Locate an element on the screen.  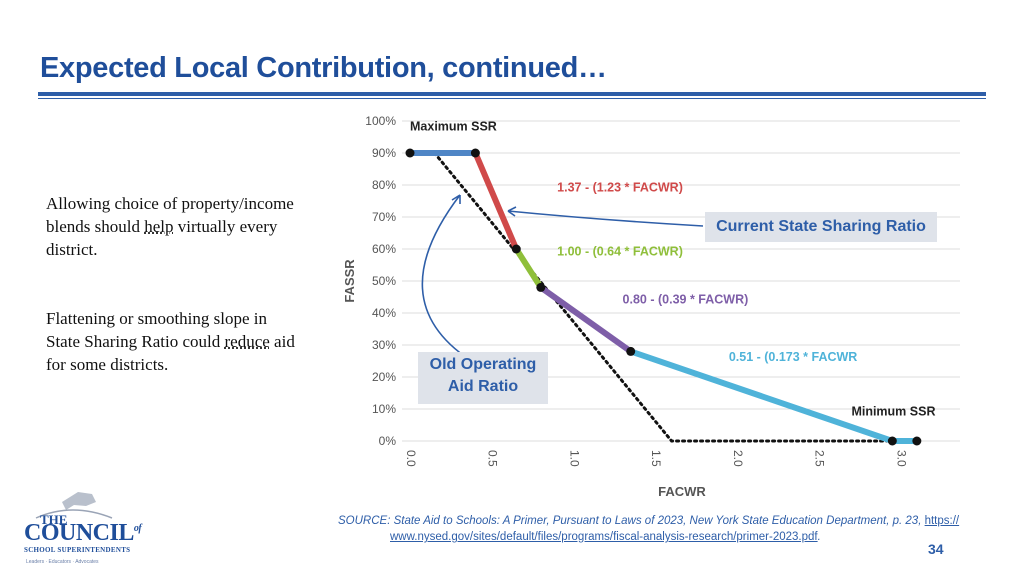
source-link-part1: https:// is located at coordinates (942, 521).